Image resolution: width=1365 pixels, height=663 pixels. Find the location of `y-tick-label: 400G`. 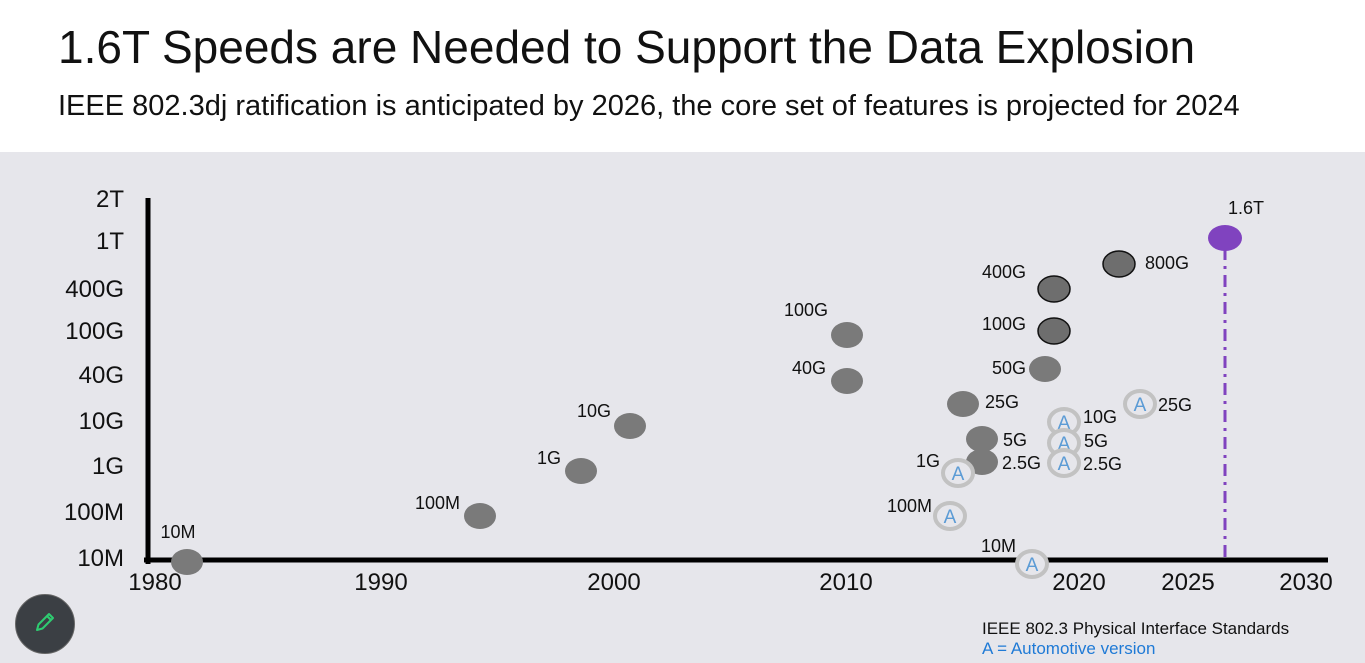

y-tick-label: 400G is located at coordinates (94, 289).